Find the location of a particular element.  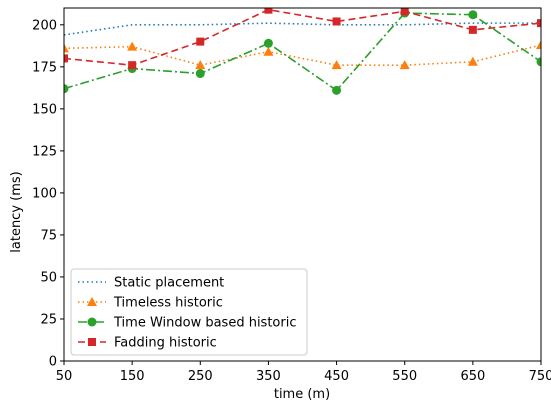

y-tick-label-8: 200 is located at coordinates (44, 25).